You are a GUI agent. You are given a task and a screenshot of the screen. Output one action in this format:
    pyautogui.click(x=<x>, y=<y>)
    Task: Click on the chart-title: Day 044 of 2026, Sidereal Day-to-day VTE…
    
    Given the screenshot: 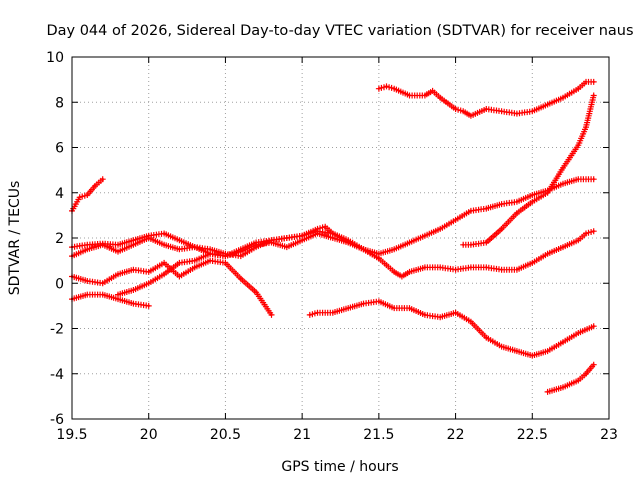 What is the action you would take?
    pyautogui.click(x=339, y=31)
    